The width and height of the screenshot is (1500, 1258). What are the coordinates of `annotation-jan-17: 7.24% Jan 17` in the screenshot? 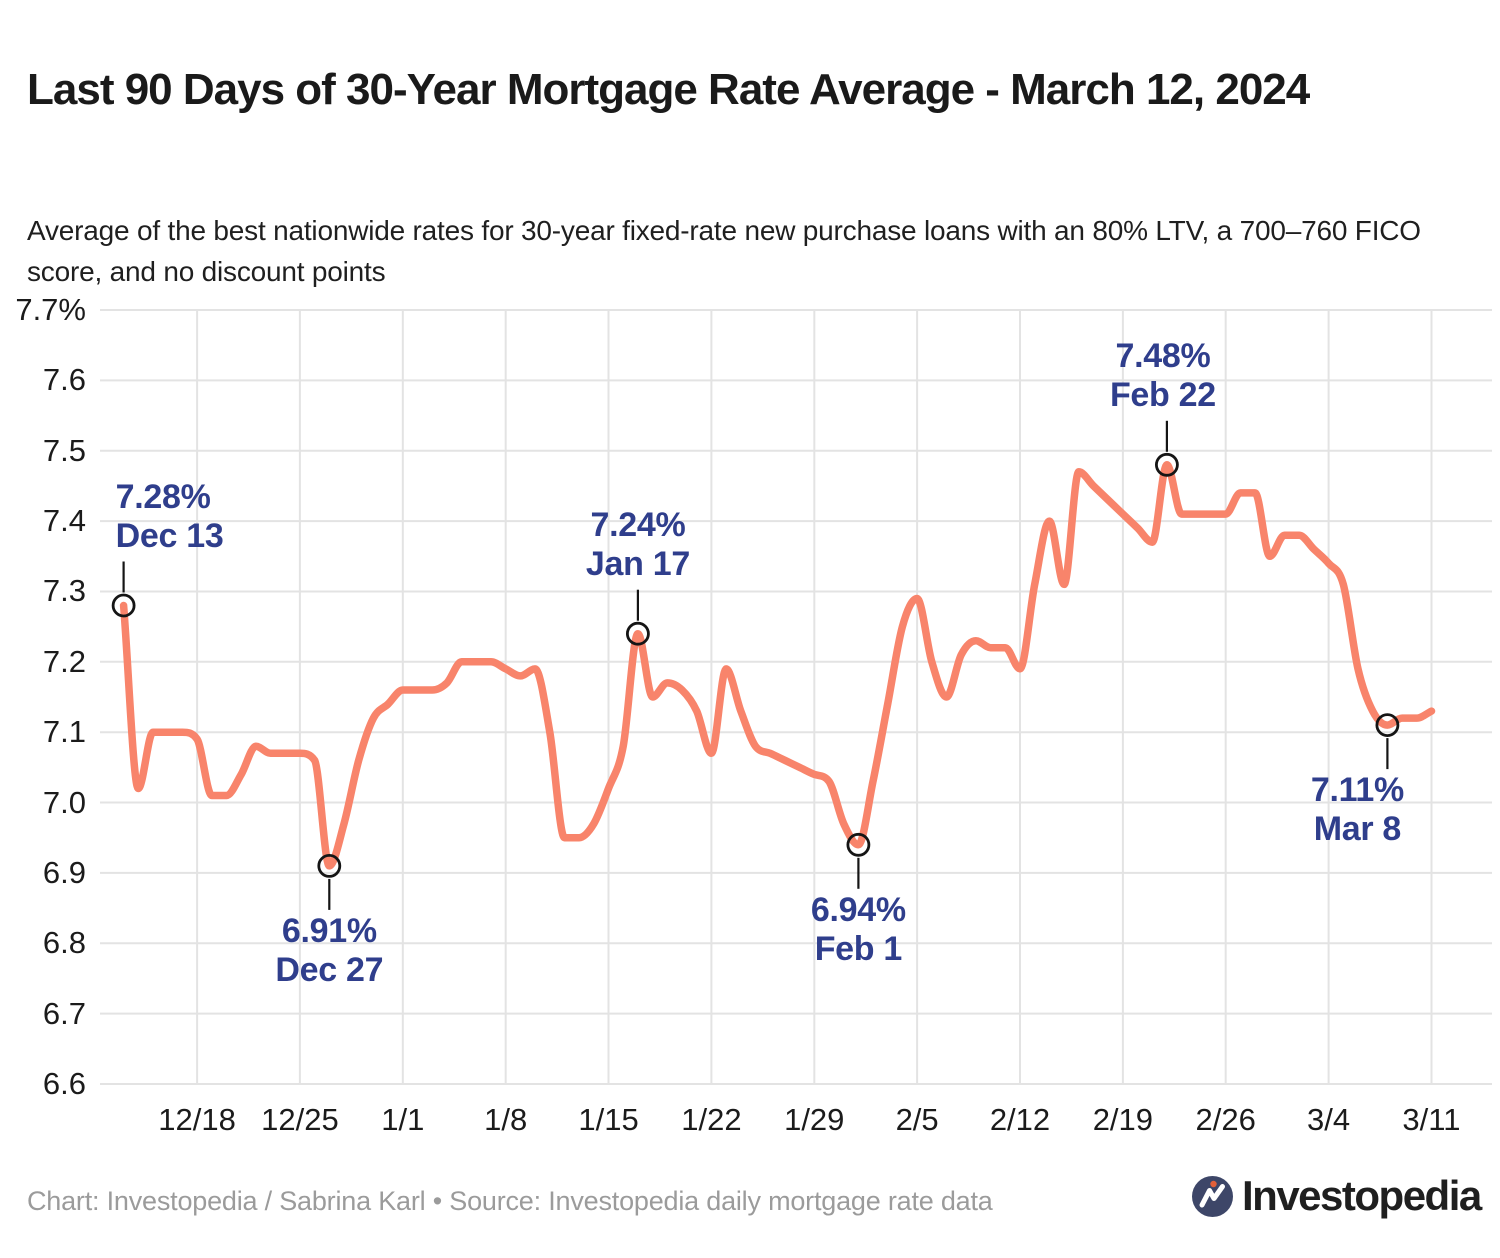 It's located at (638, 545).